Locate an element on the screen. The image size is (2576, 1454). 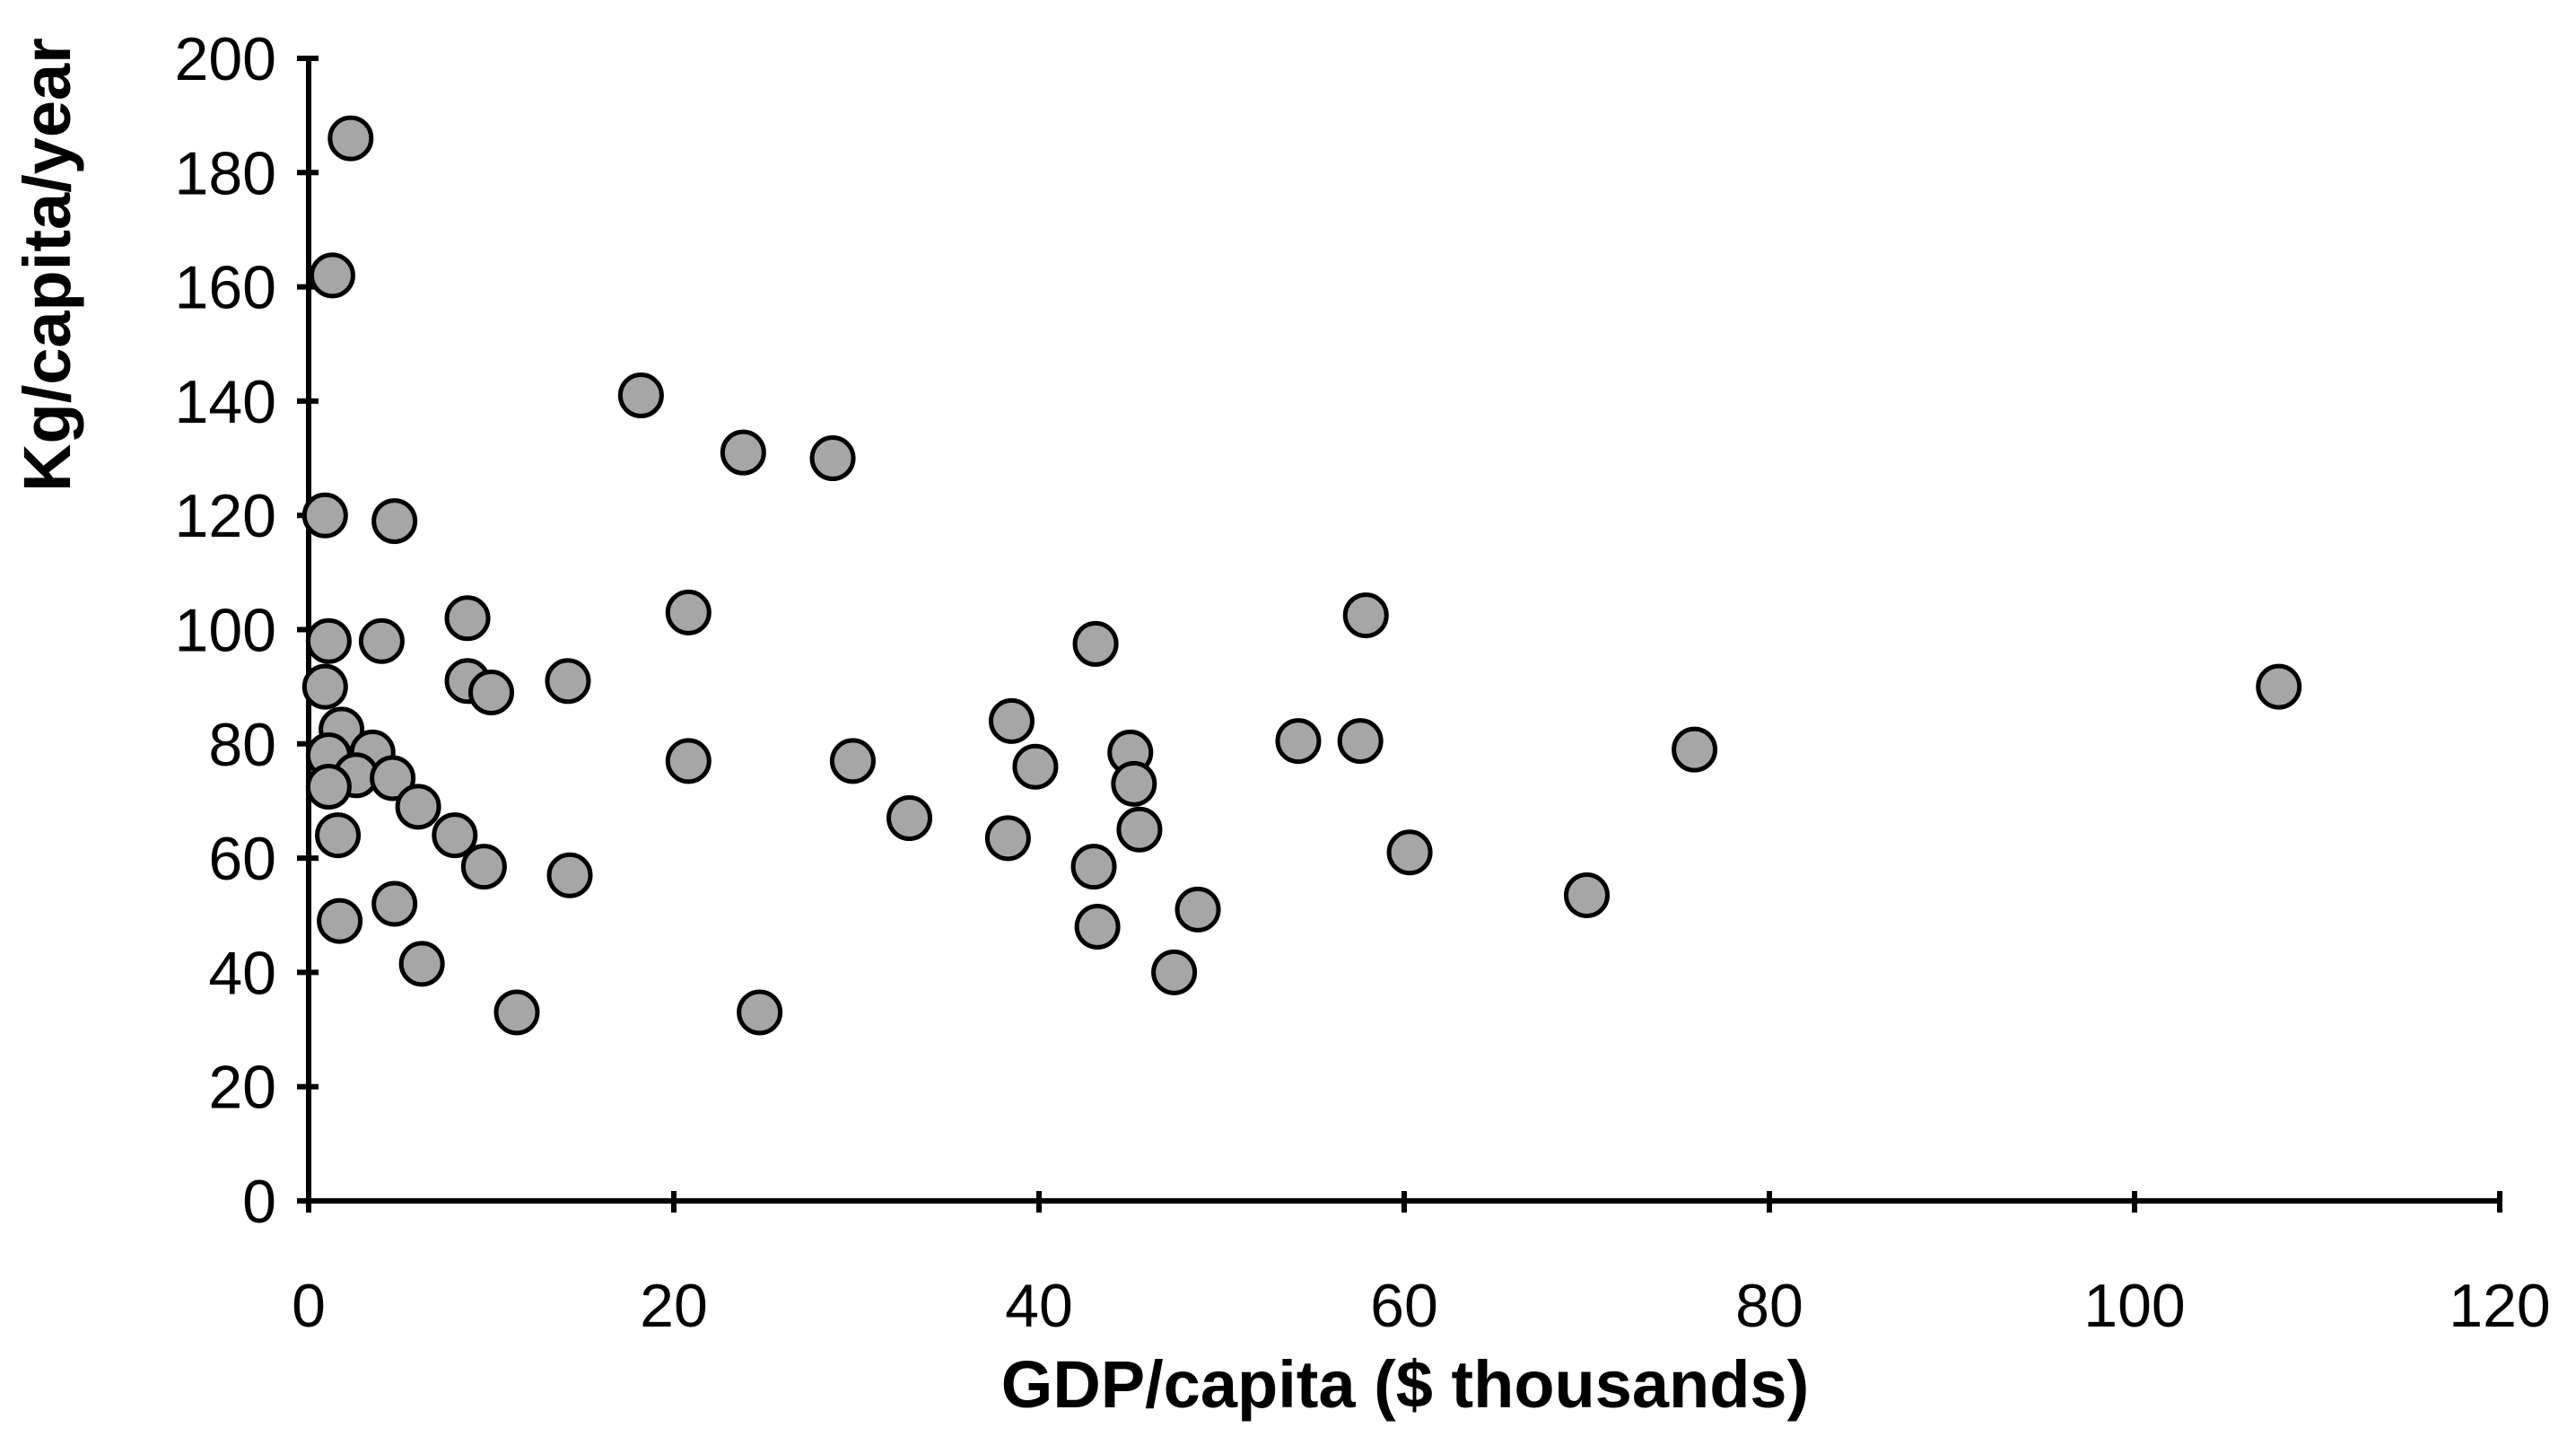
y-tick-label: 100 is located at coordinates (225, 631).